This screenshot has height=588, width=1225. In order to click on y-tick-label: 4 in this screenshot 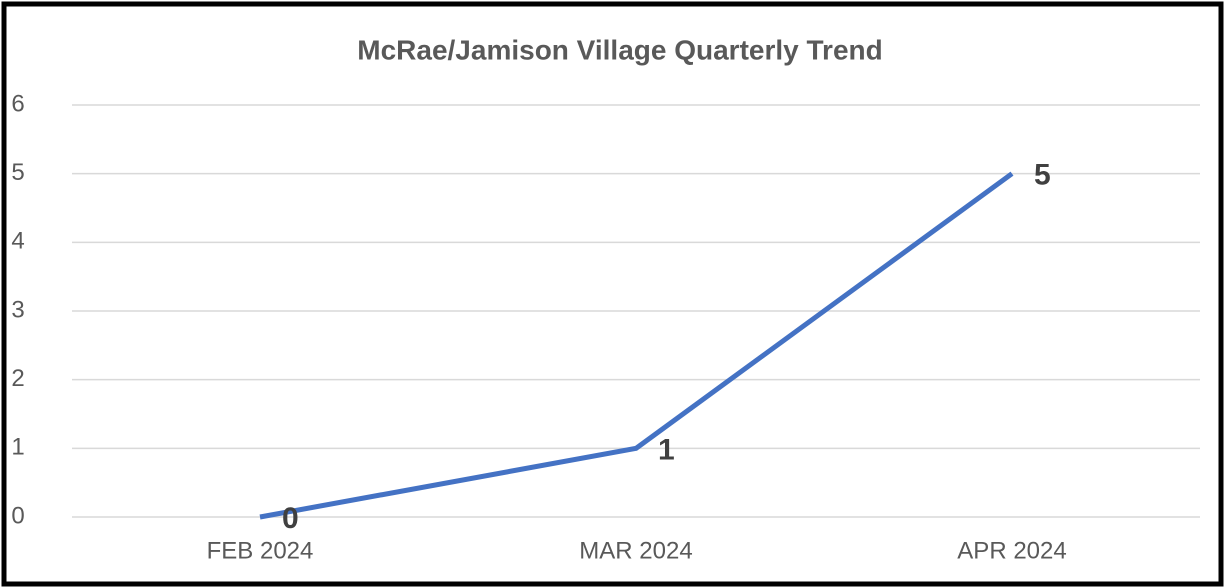, I will do `click(17, 241)`.